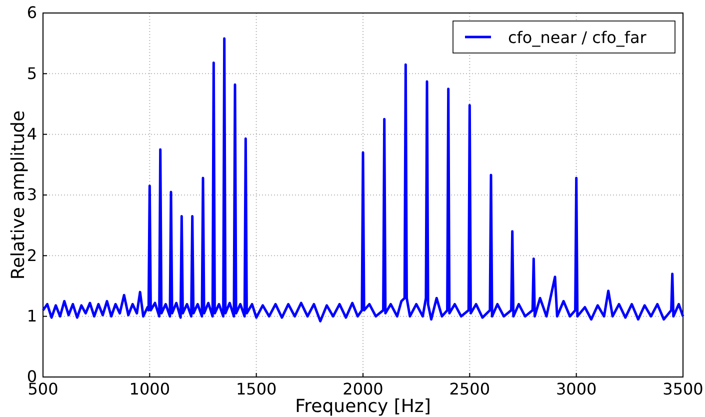 The width and height of the screenshot is (705, 417). What do you see at coordinates (31, 255) in the screenshot?
I see `y-tick-label: 2` at bounding box center [31, 255].